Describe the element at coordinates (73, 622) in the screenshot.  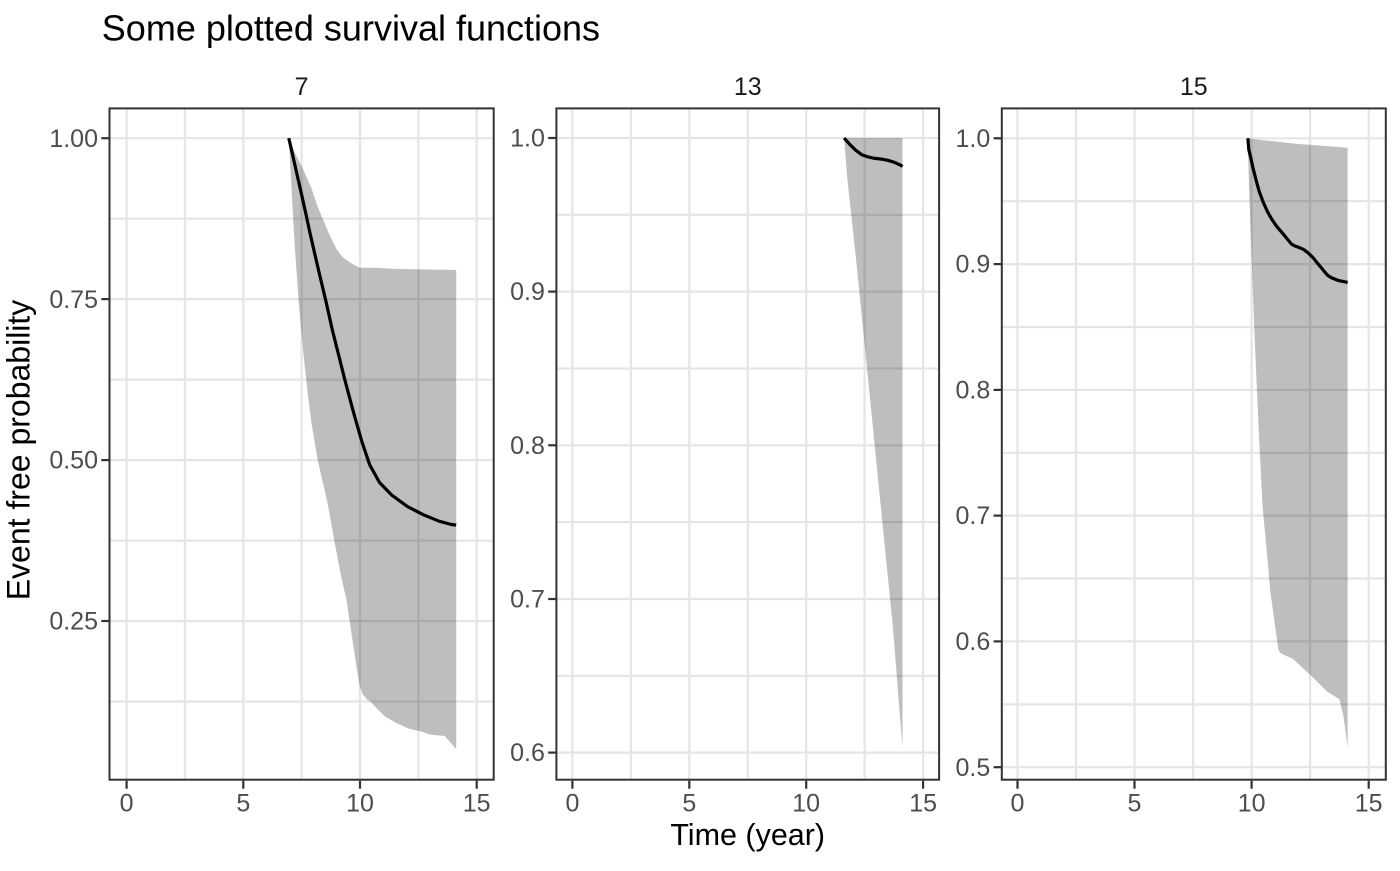
I see `svg-text: 0.25` at that location.